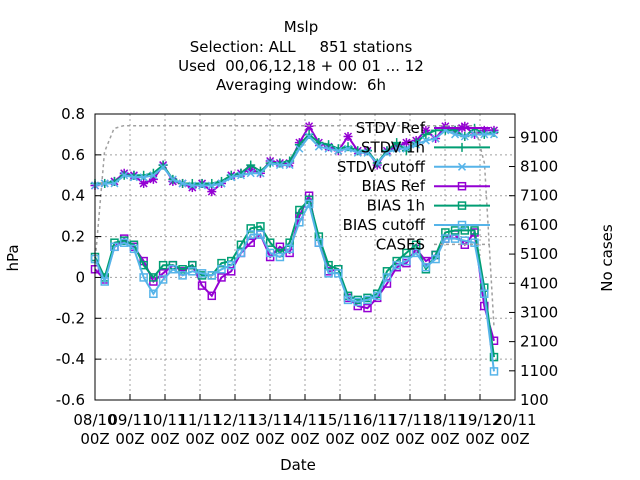 This screenshot has height=480, width=640. What do you see at coordinates (539, 196) in the screenshot?
I see `y2-tick-label: 7100` at bounding box center [539, 196].